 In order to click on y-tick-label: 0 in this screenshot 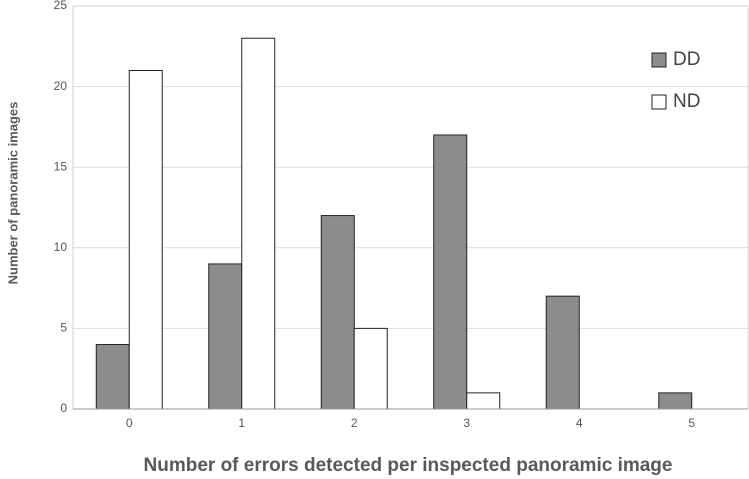, I will do `click(63, 408)`.